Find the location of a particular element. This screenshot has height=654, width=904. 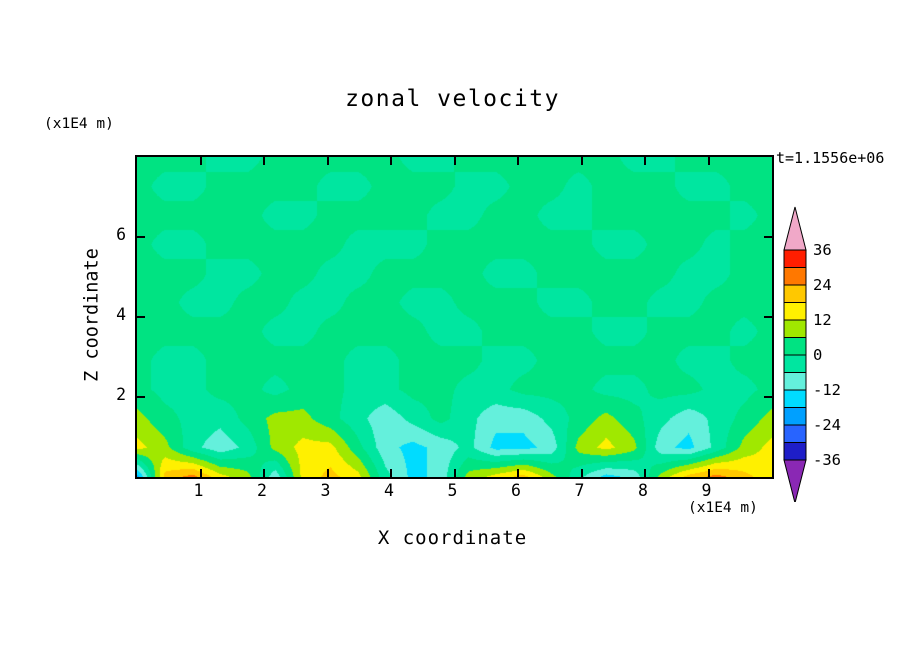

y-tick-label: 2 is located at coordinates (121, 394).